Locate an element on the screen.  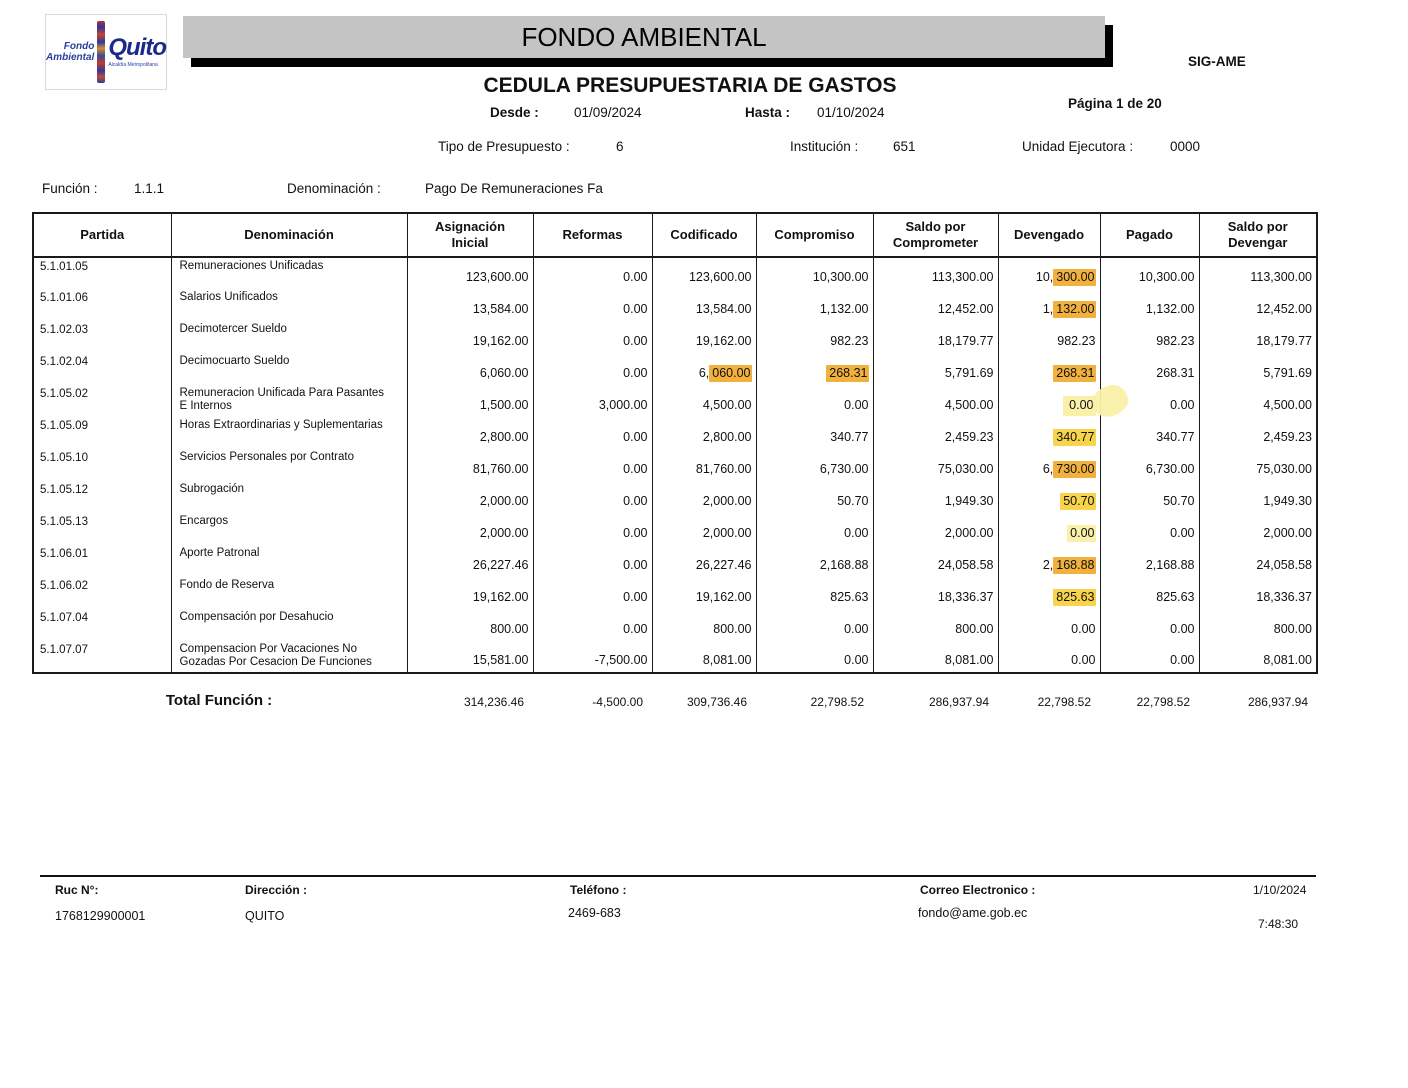
value-cell: 13,584.00 is located at coordinates (470, 305).